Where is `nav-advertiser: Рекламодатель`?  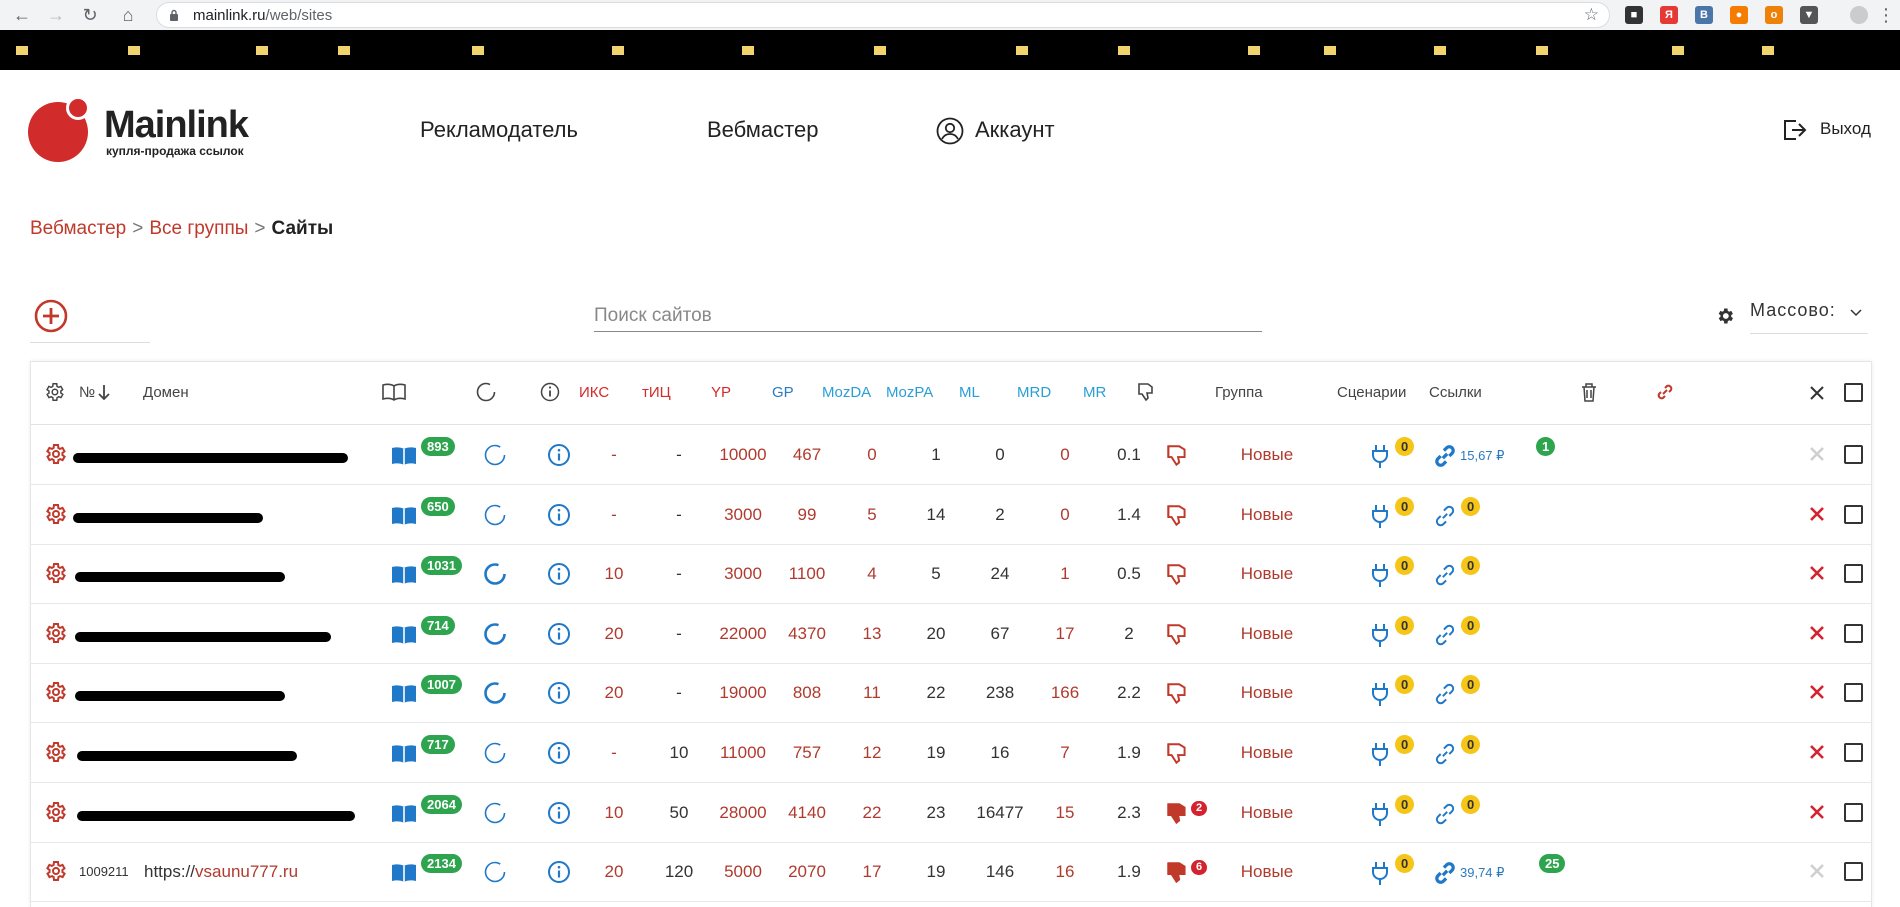
nav-advertiser: Рекламодатель is located at coordinates (499, 129).